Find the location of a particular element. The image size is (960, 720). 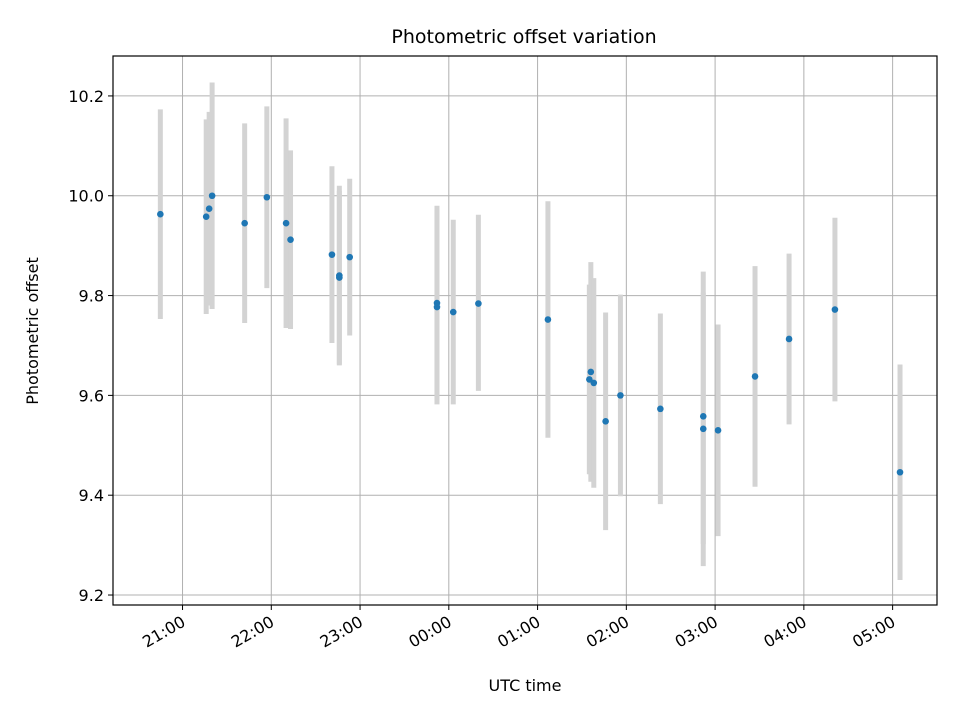

chart-title: Photometric offset variation is located at coordinates (523, 37).